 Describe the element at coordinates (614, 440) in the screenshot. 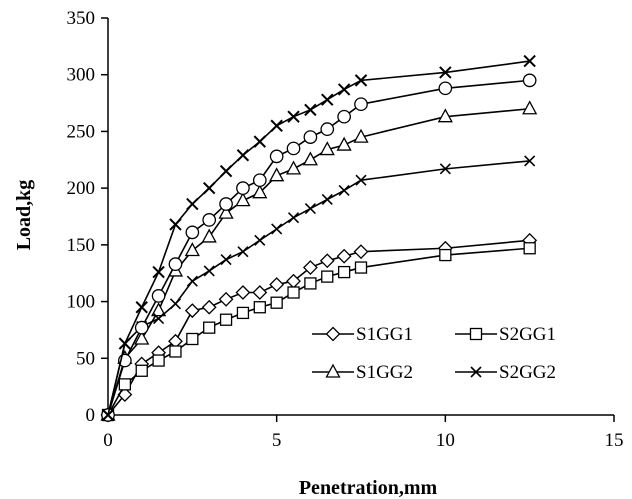

I see `x-tick-label: 15` at that location.